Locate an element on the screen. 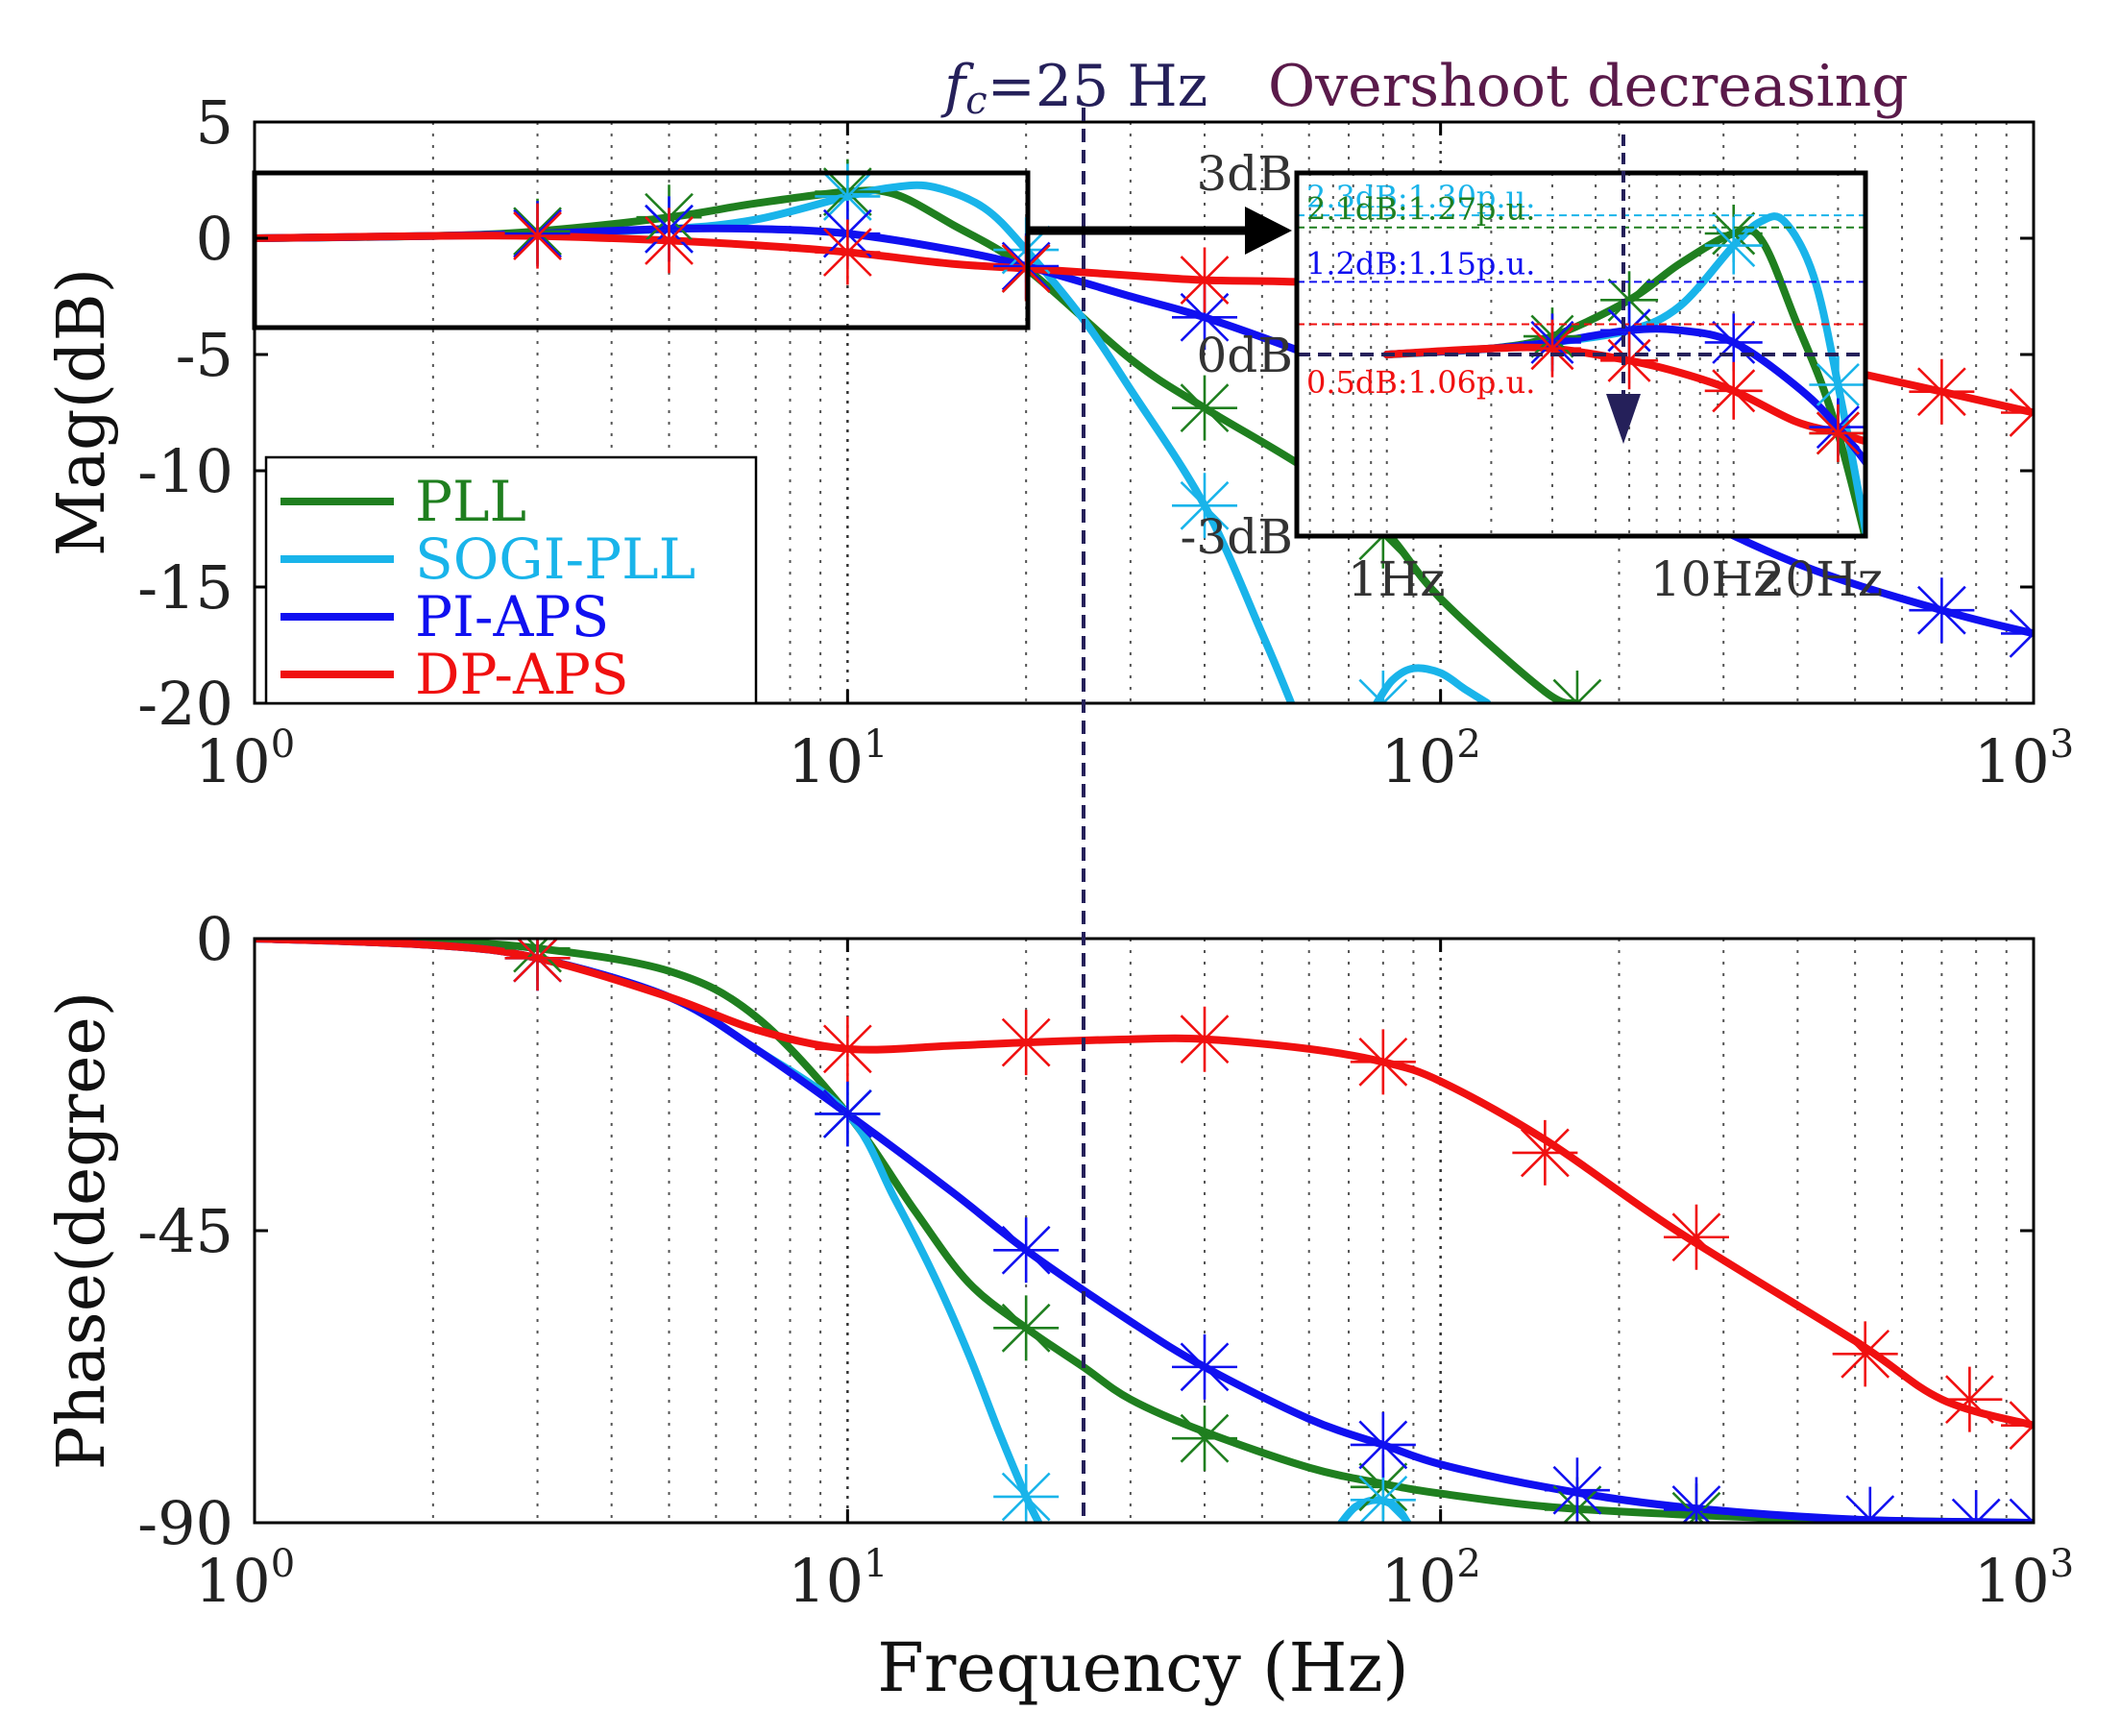 This screenshot has height=1736, width=2121. inset-y-ticks: 3dB 0dB -3dB is located at coordinates (1237, 355).